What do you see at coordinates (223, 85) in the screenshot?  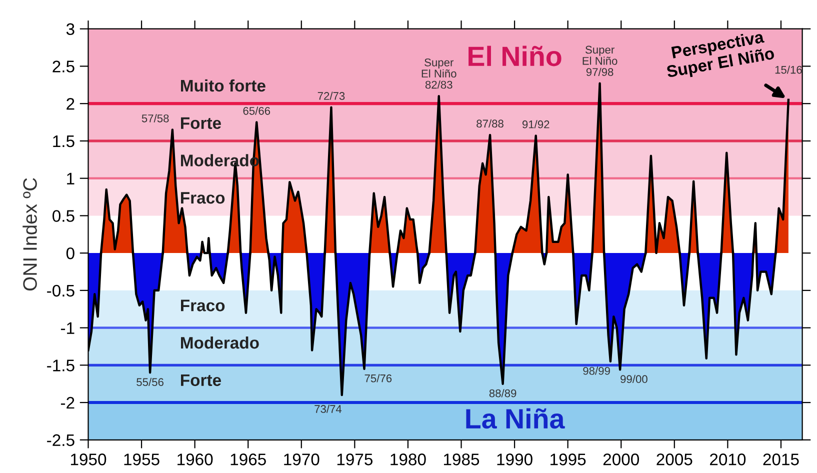 I see `band-label: Muito forte` at bounding box center [223, 85].